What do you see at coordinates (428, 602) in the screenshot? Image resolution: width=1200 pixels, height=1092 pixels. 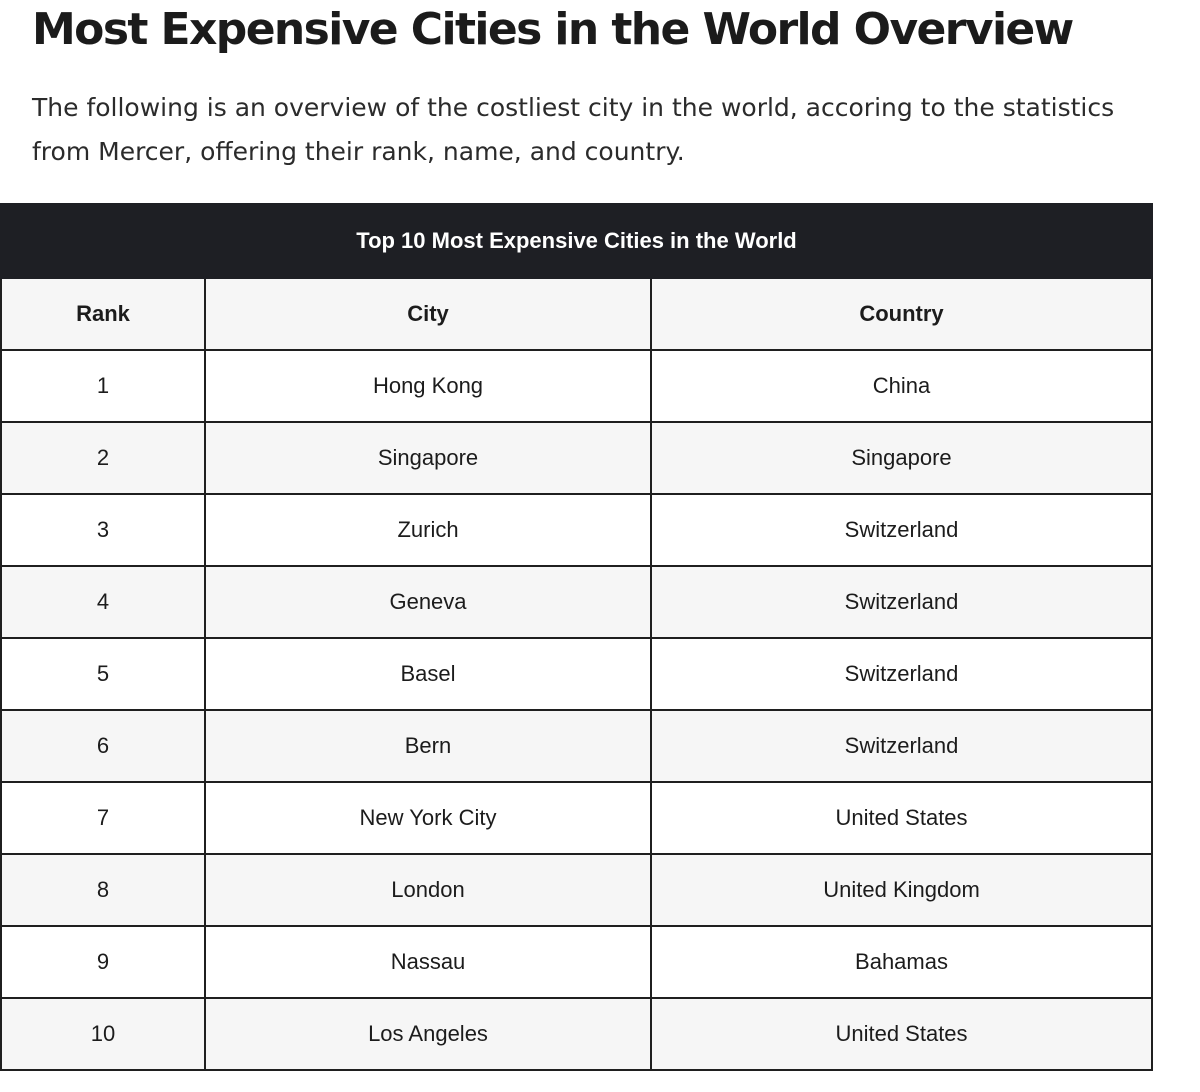 I see `city-cell: Geneva` at bounding box center [428, 602].